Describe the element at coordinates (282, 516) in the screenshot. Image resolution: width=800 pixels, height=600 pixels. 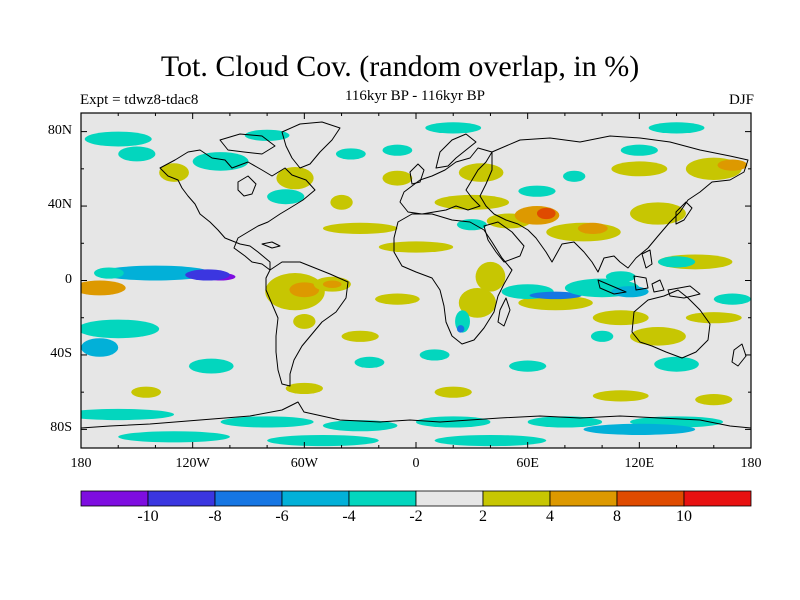
I see `colorbar-label: -6` at that location.